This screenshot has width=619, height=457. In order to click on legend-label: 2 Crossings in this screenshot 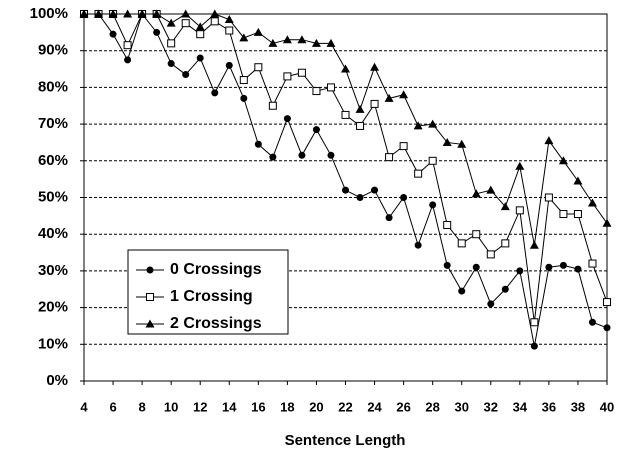, I will do `click(216, 323)`.